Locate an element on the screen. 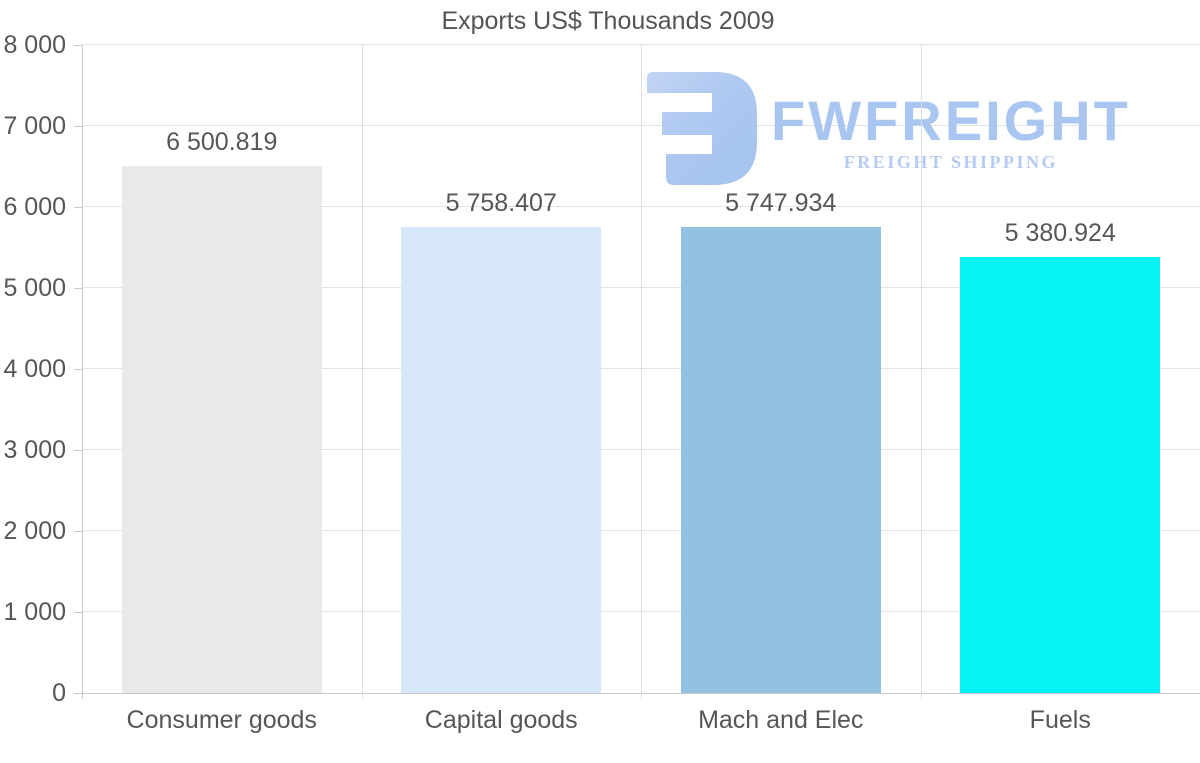 This screenshot has width=1200, height=763. y-tick-label: 2 000 is located at coordinates (34, 531).